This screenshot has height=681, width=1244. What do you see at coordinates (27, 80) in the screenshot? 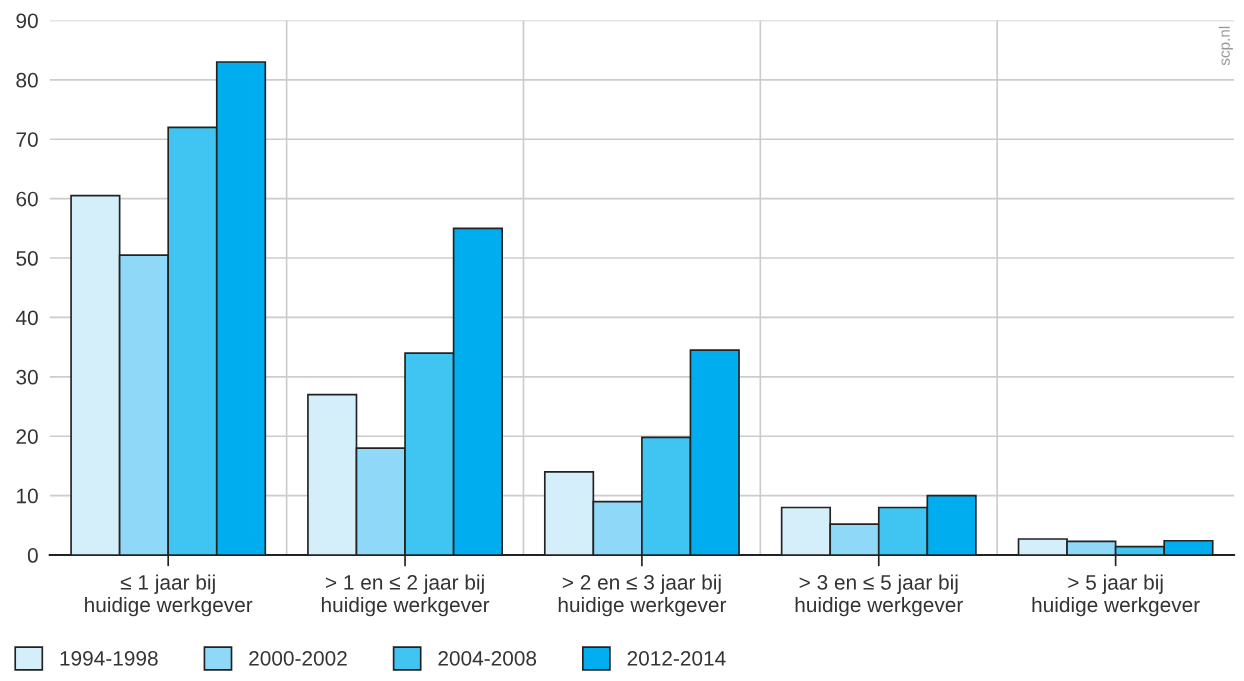
I see `y-tick-label: 80` at bounding box center [27, 80].